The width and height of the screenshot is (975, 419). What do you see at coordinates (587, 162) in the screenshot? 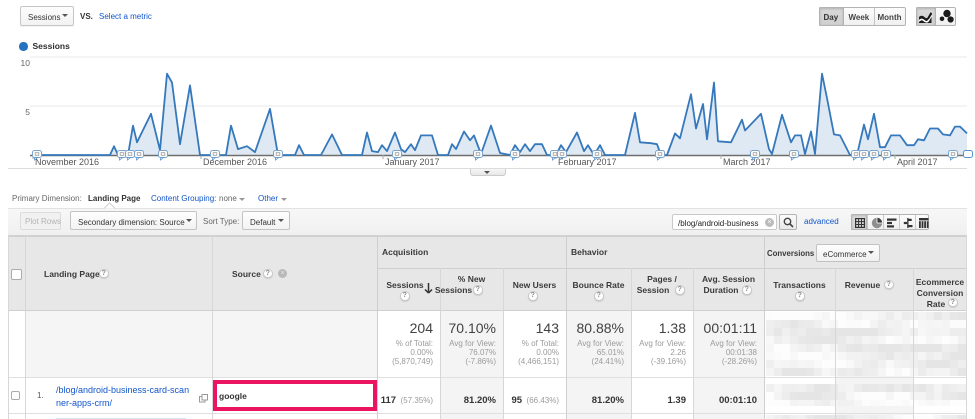
I see `svg-text: February 2017` at bounding box center [587, 162].